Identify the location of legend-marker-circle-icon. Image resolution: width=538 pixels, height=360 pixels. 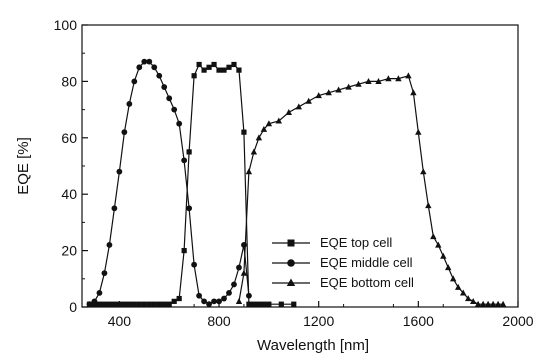
(291, 263).